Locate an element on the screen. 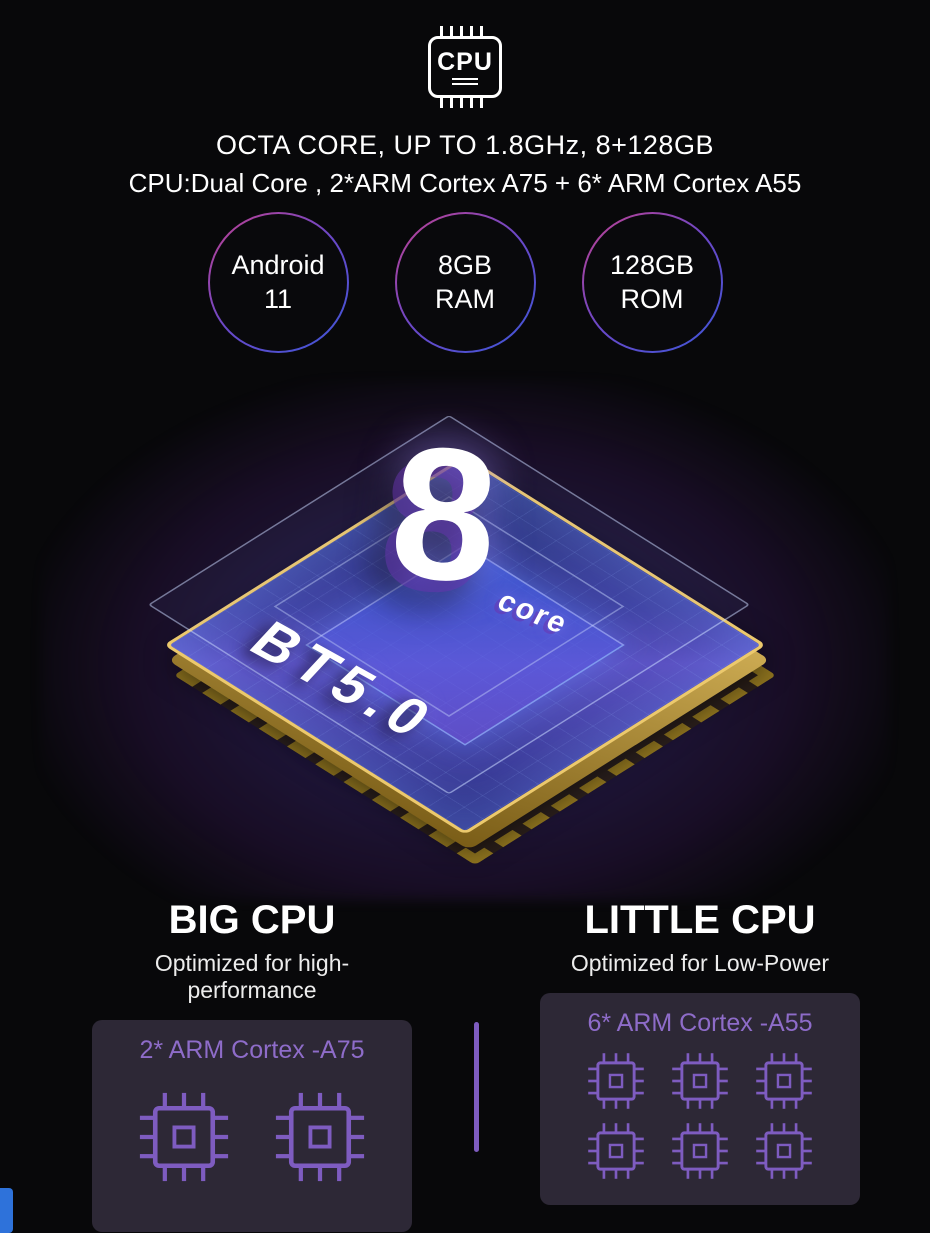 This screenshot has width=930, height=1233. spec-circle-android-inner: Android 11 is located at coordinates (278, 282).